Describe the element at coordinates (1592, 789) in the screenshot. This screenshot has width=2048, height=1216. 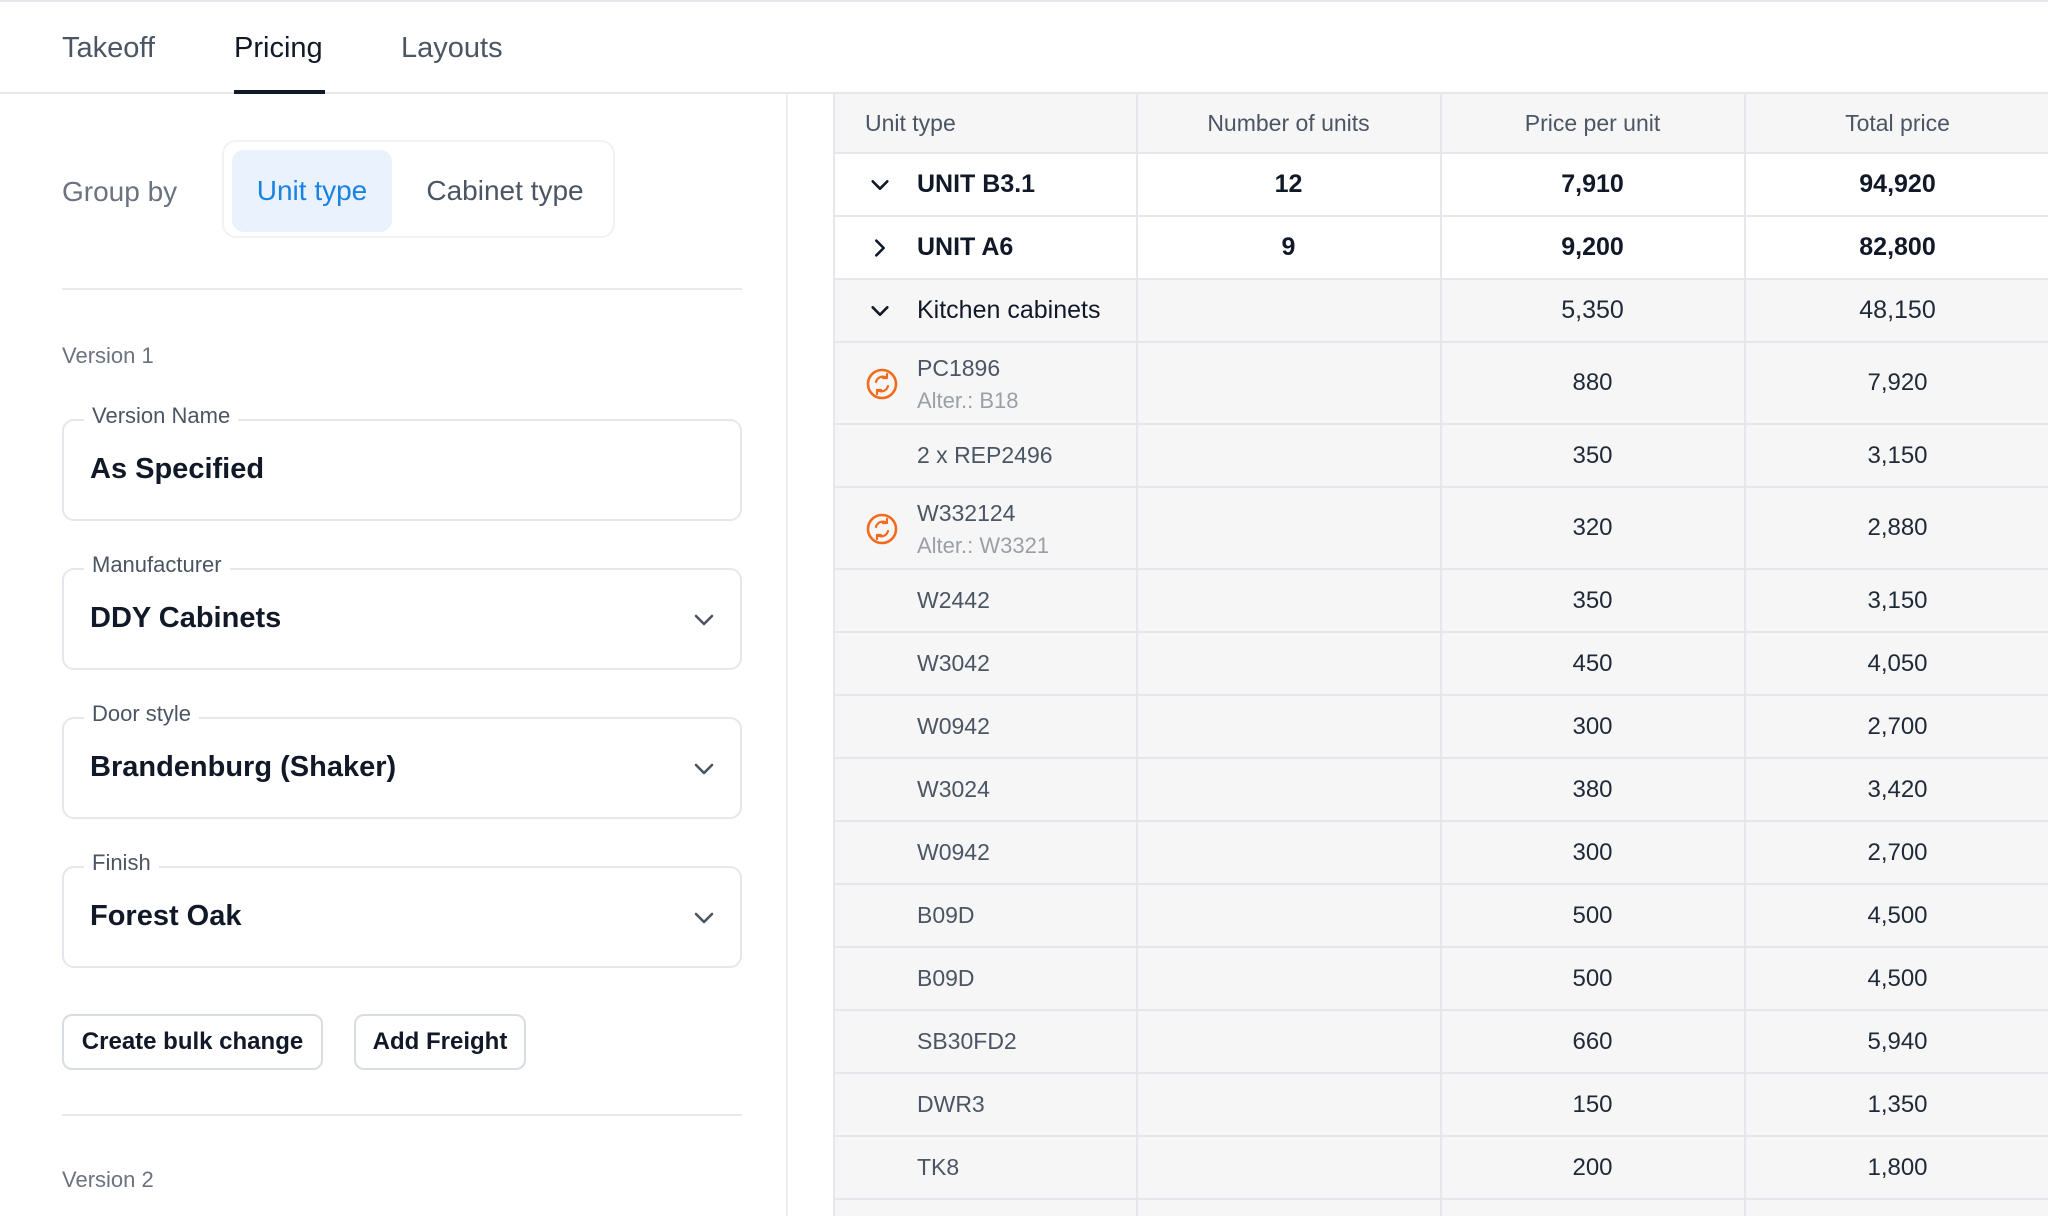
I see `item-price: 380` at that location.